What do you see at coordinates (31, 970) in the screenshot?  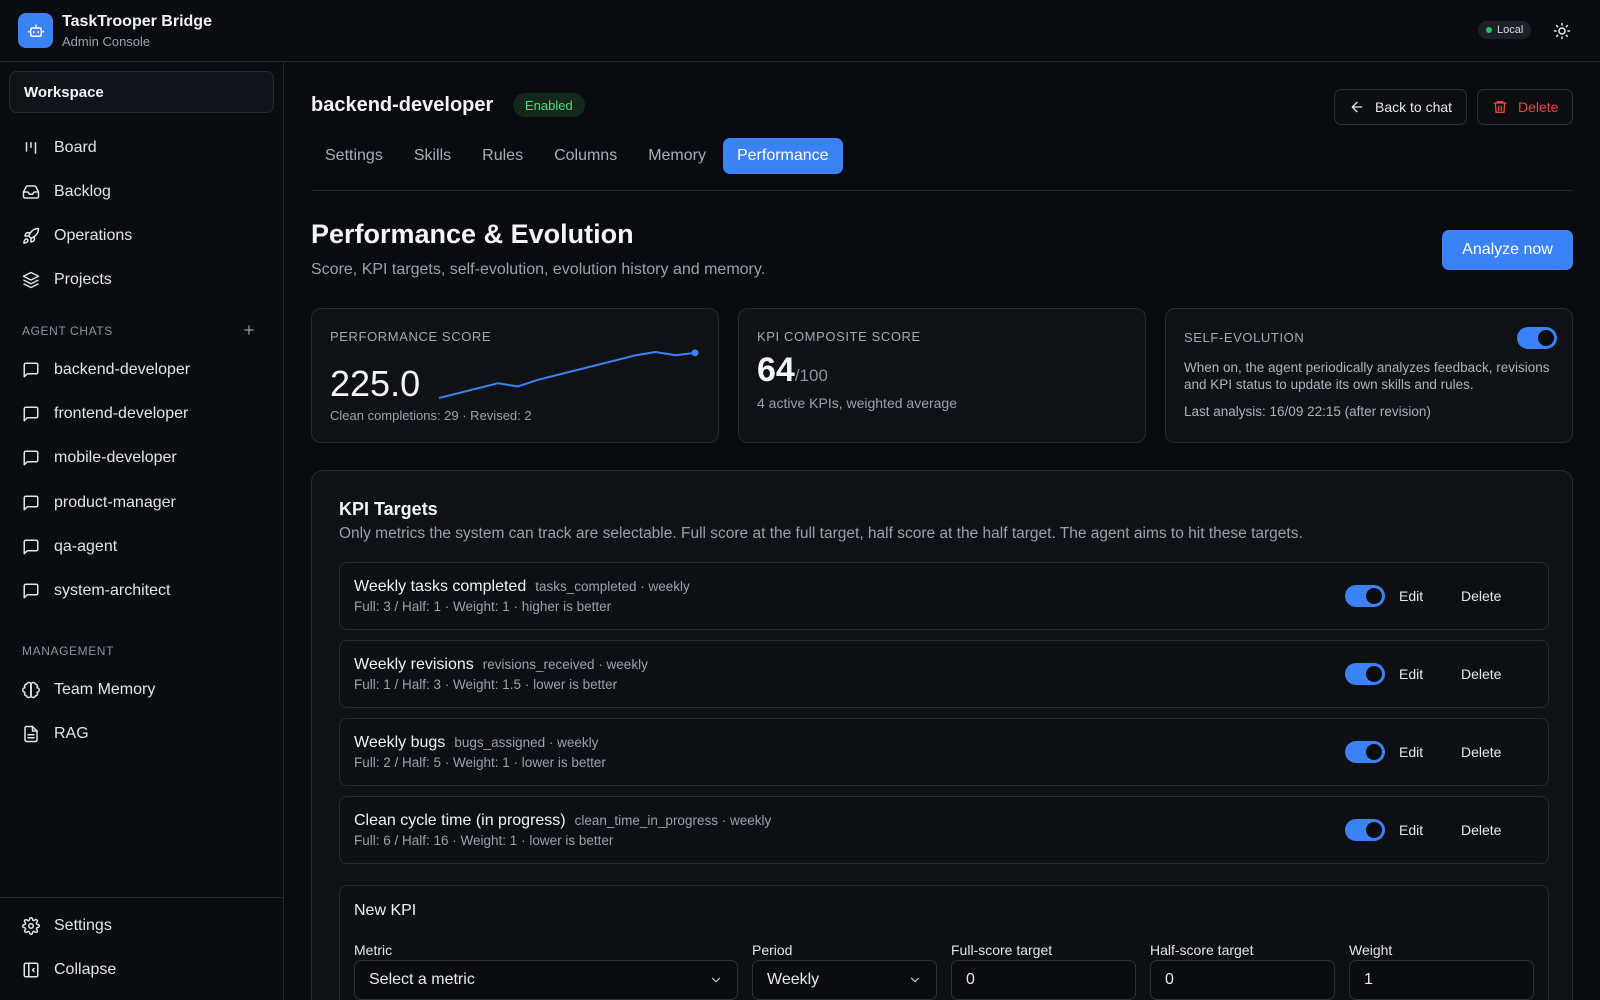 I see `collapse-icon` at bounding box center [31, 970].